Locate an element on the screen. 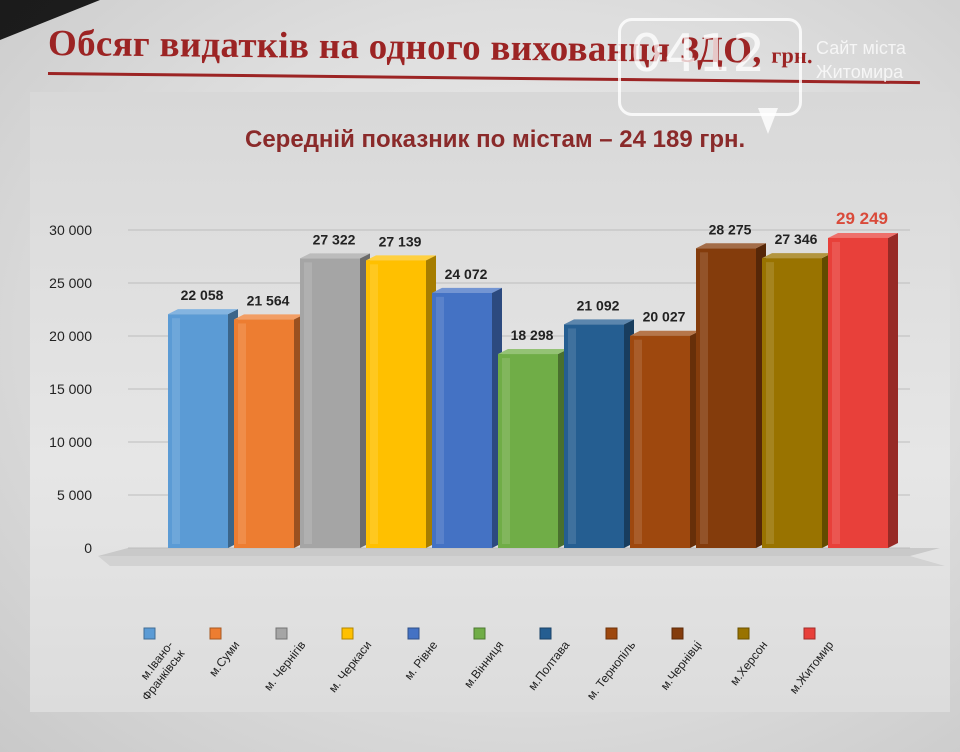 This screenshot has height=752, width=960. data-label: 27 346 is located at coordinates (796, 239).